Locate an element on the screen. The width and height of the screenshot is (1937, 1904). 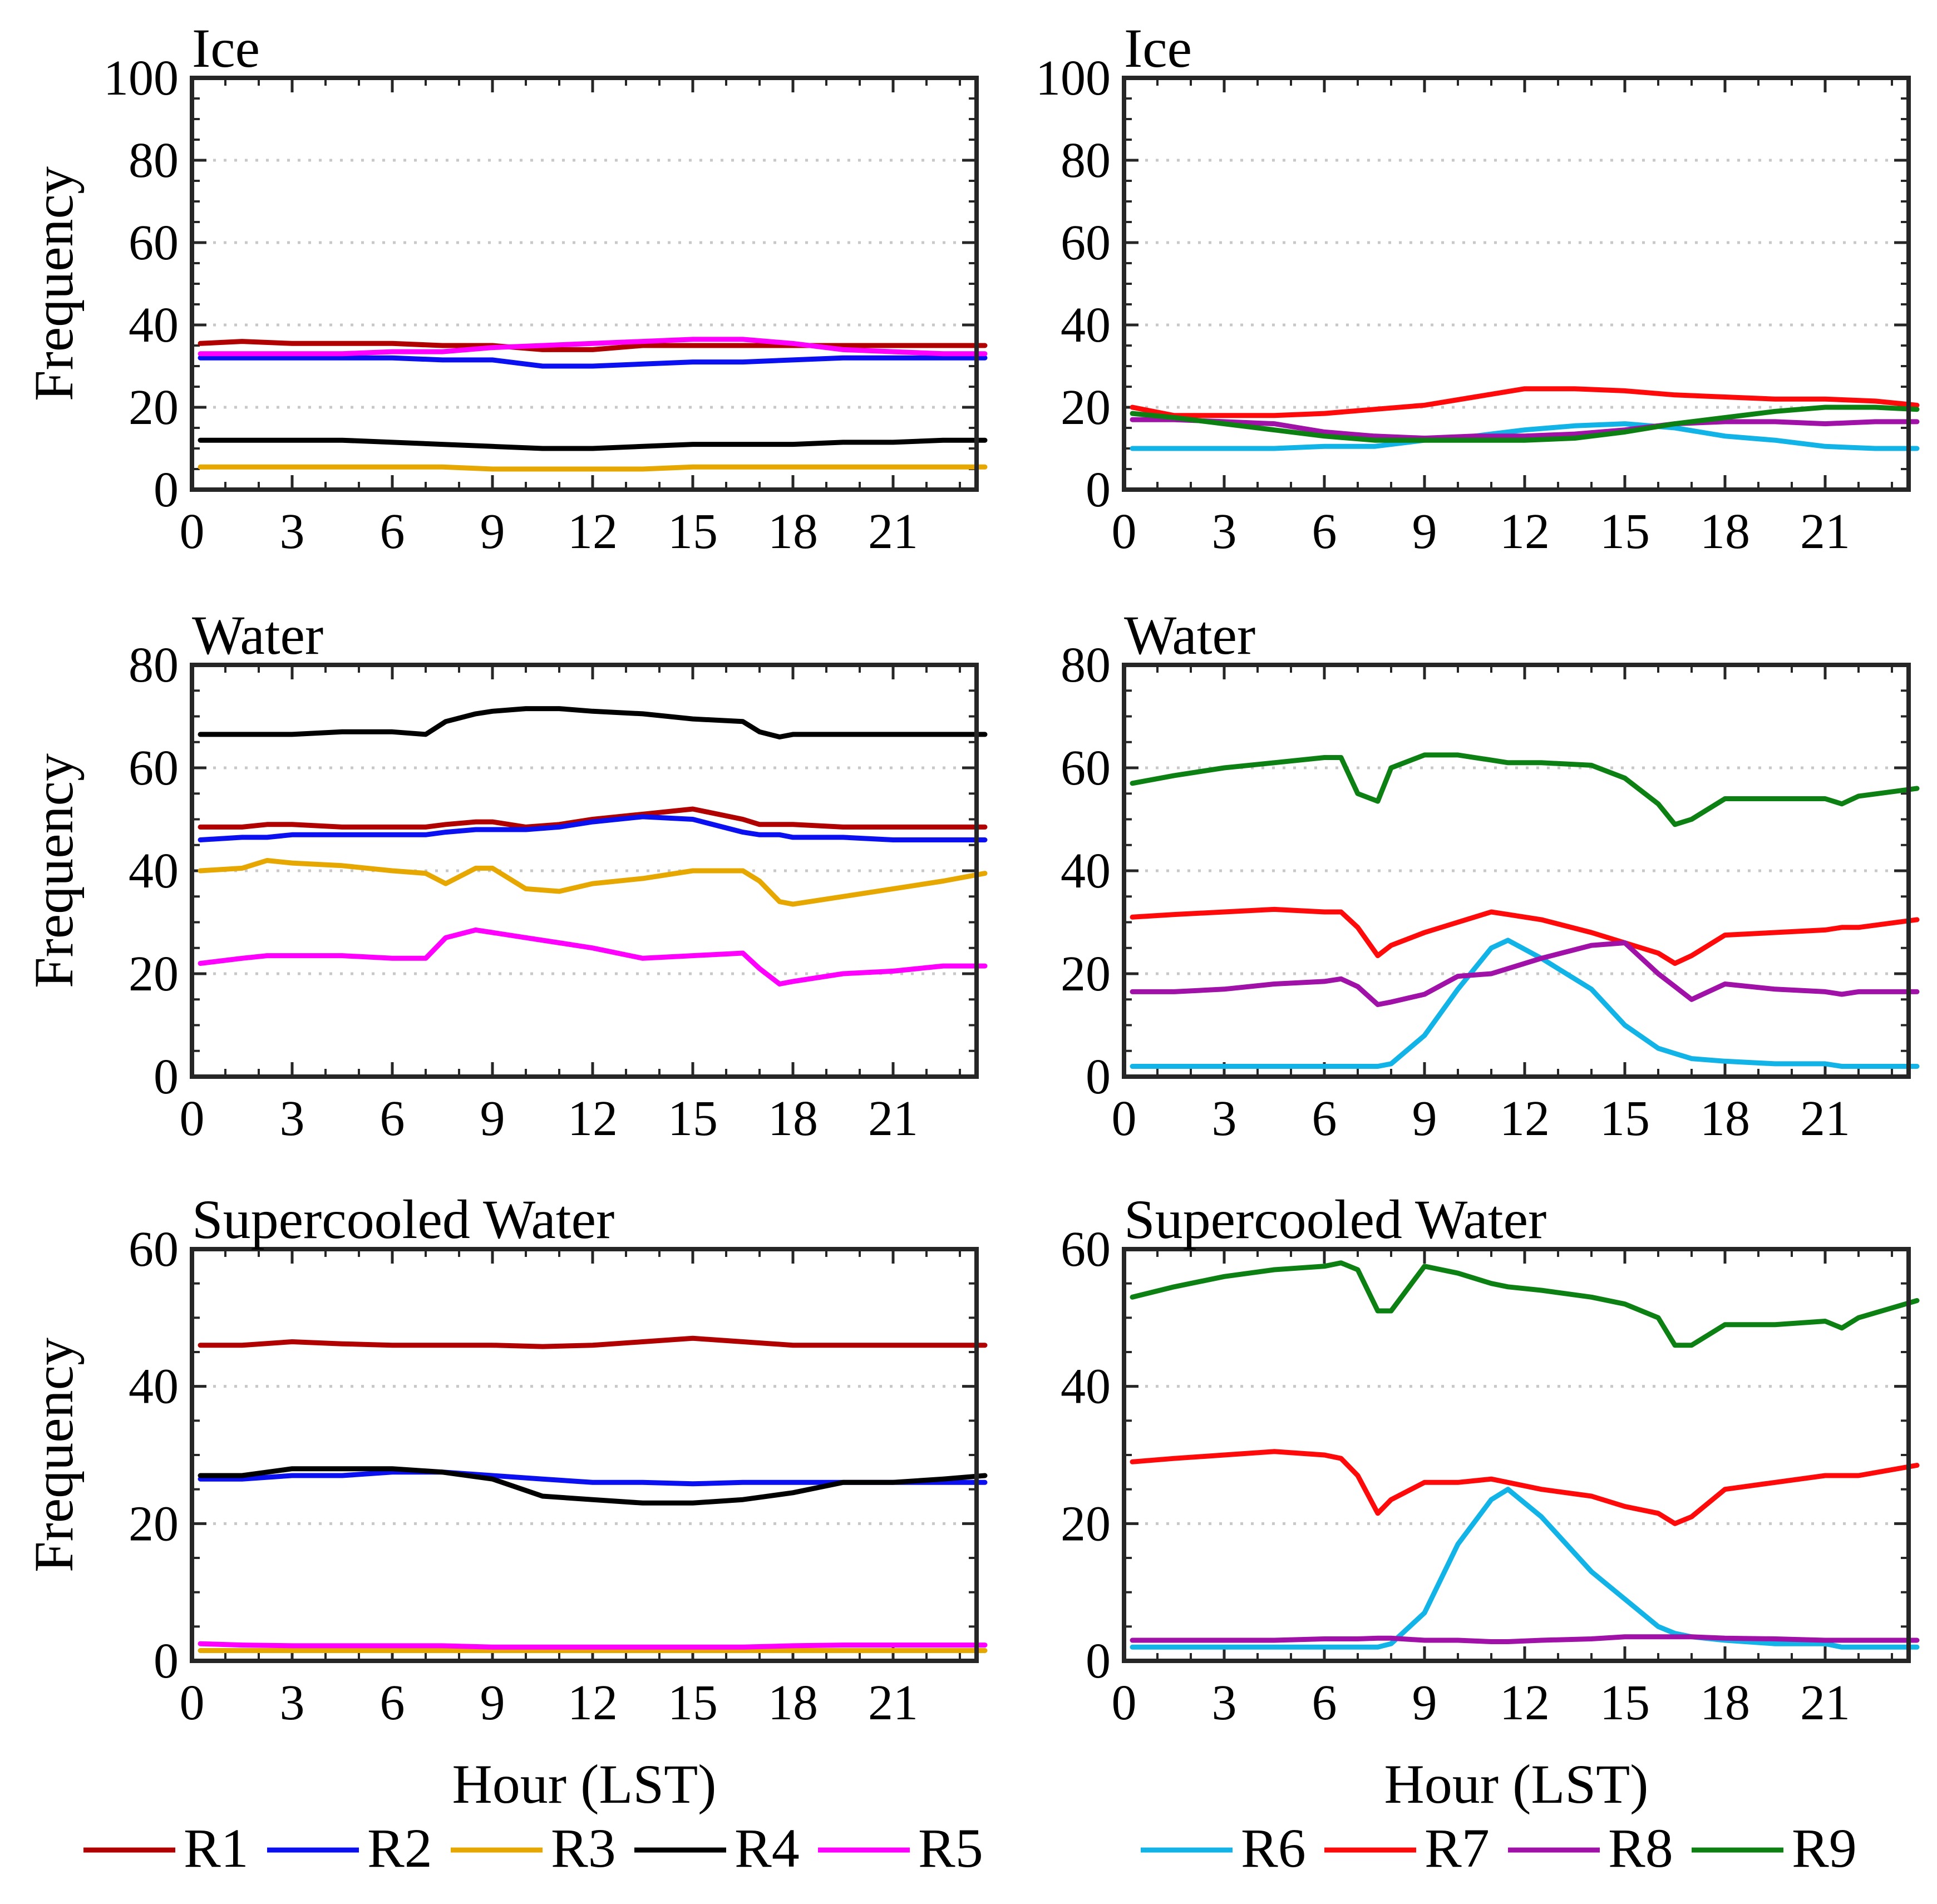
legend-label-r5: R5 is located at coordinates (951, 1848).